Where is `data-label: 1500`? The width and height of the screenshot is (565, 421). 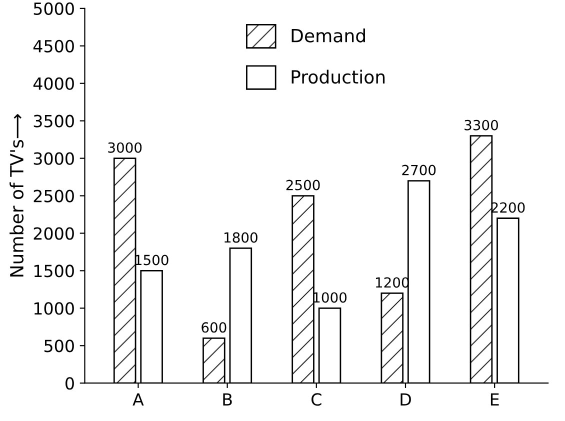
data-label: 1500 is located at coordinates (151, 260).